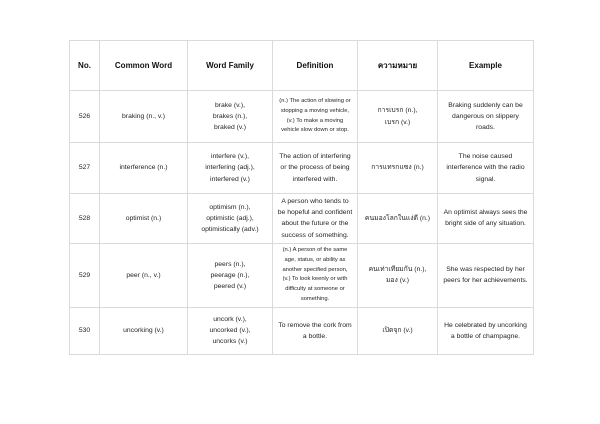 This screenshot has width=600, height=424. What do you see at coordinates (315, 65) in the screenshot?
I see `header-definition: Definition` at bounding box center [315, 65].